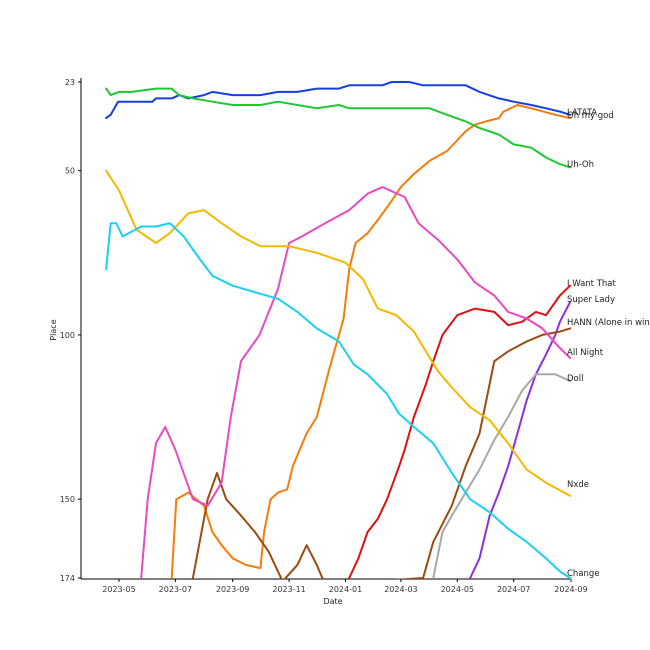  Describe the element at coordinates (585, 353) in the screenshot. I see `series-label: All Night` at that location.